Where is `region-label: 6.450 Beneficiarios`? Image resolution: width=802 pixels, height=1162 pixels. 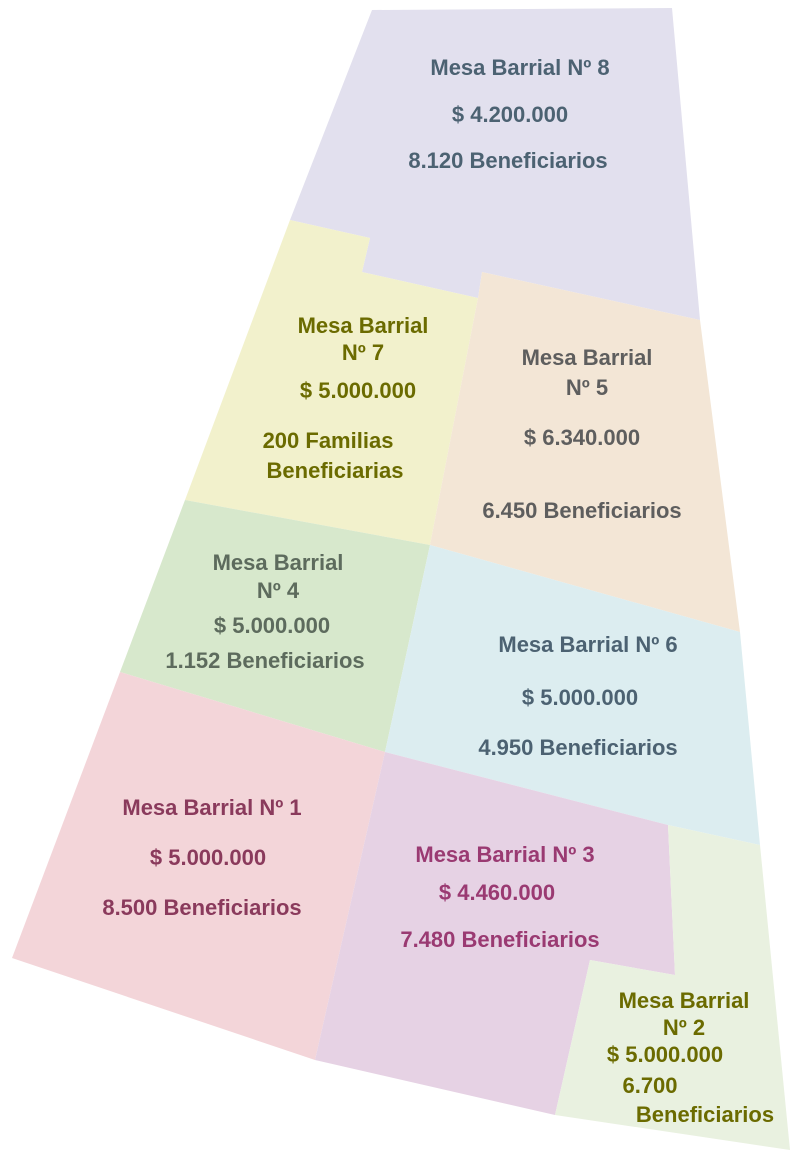 region-label: 6.450 Beneficiarios is located at coordinates (581, 510).